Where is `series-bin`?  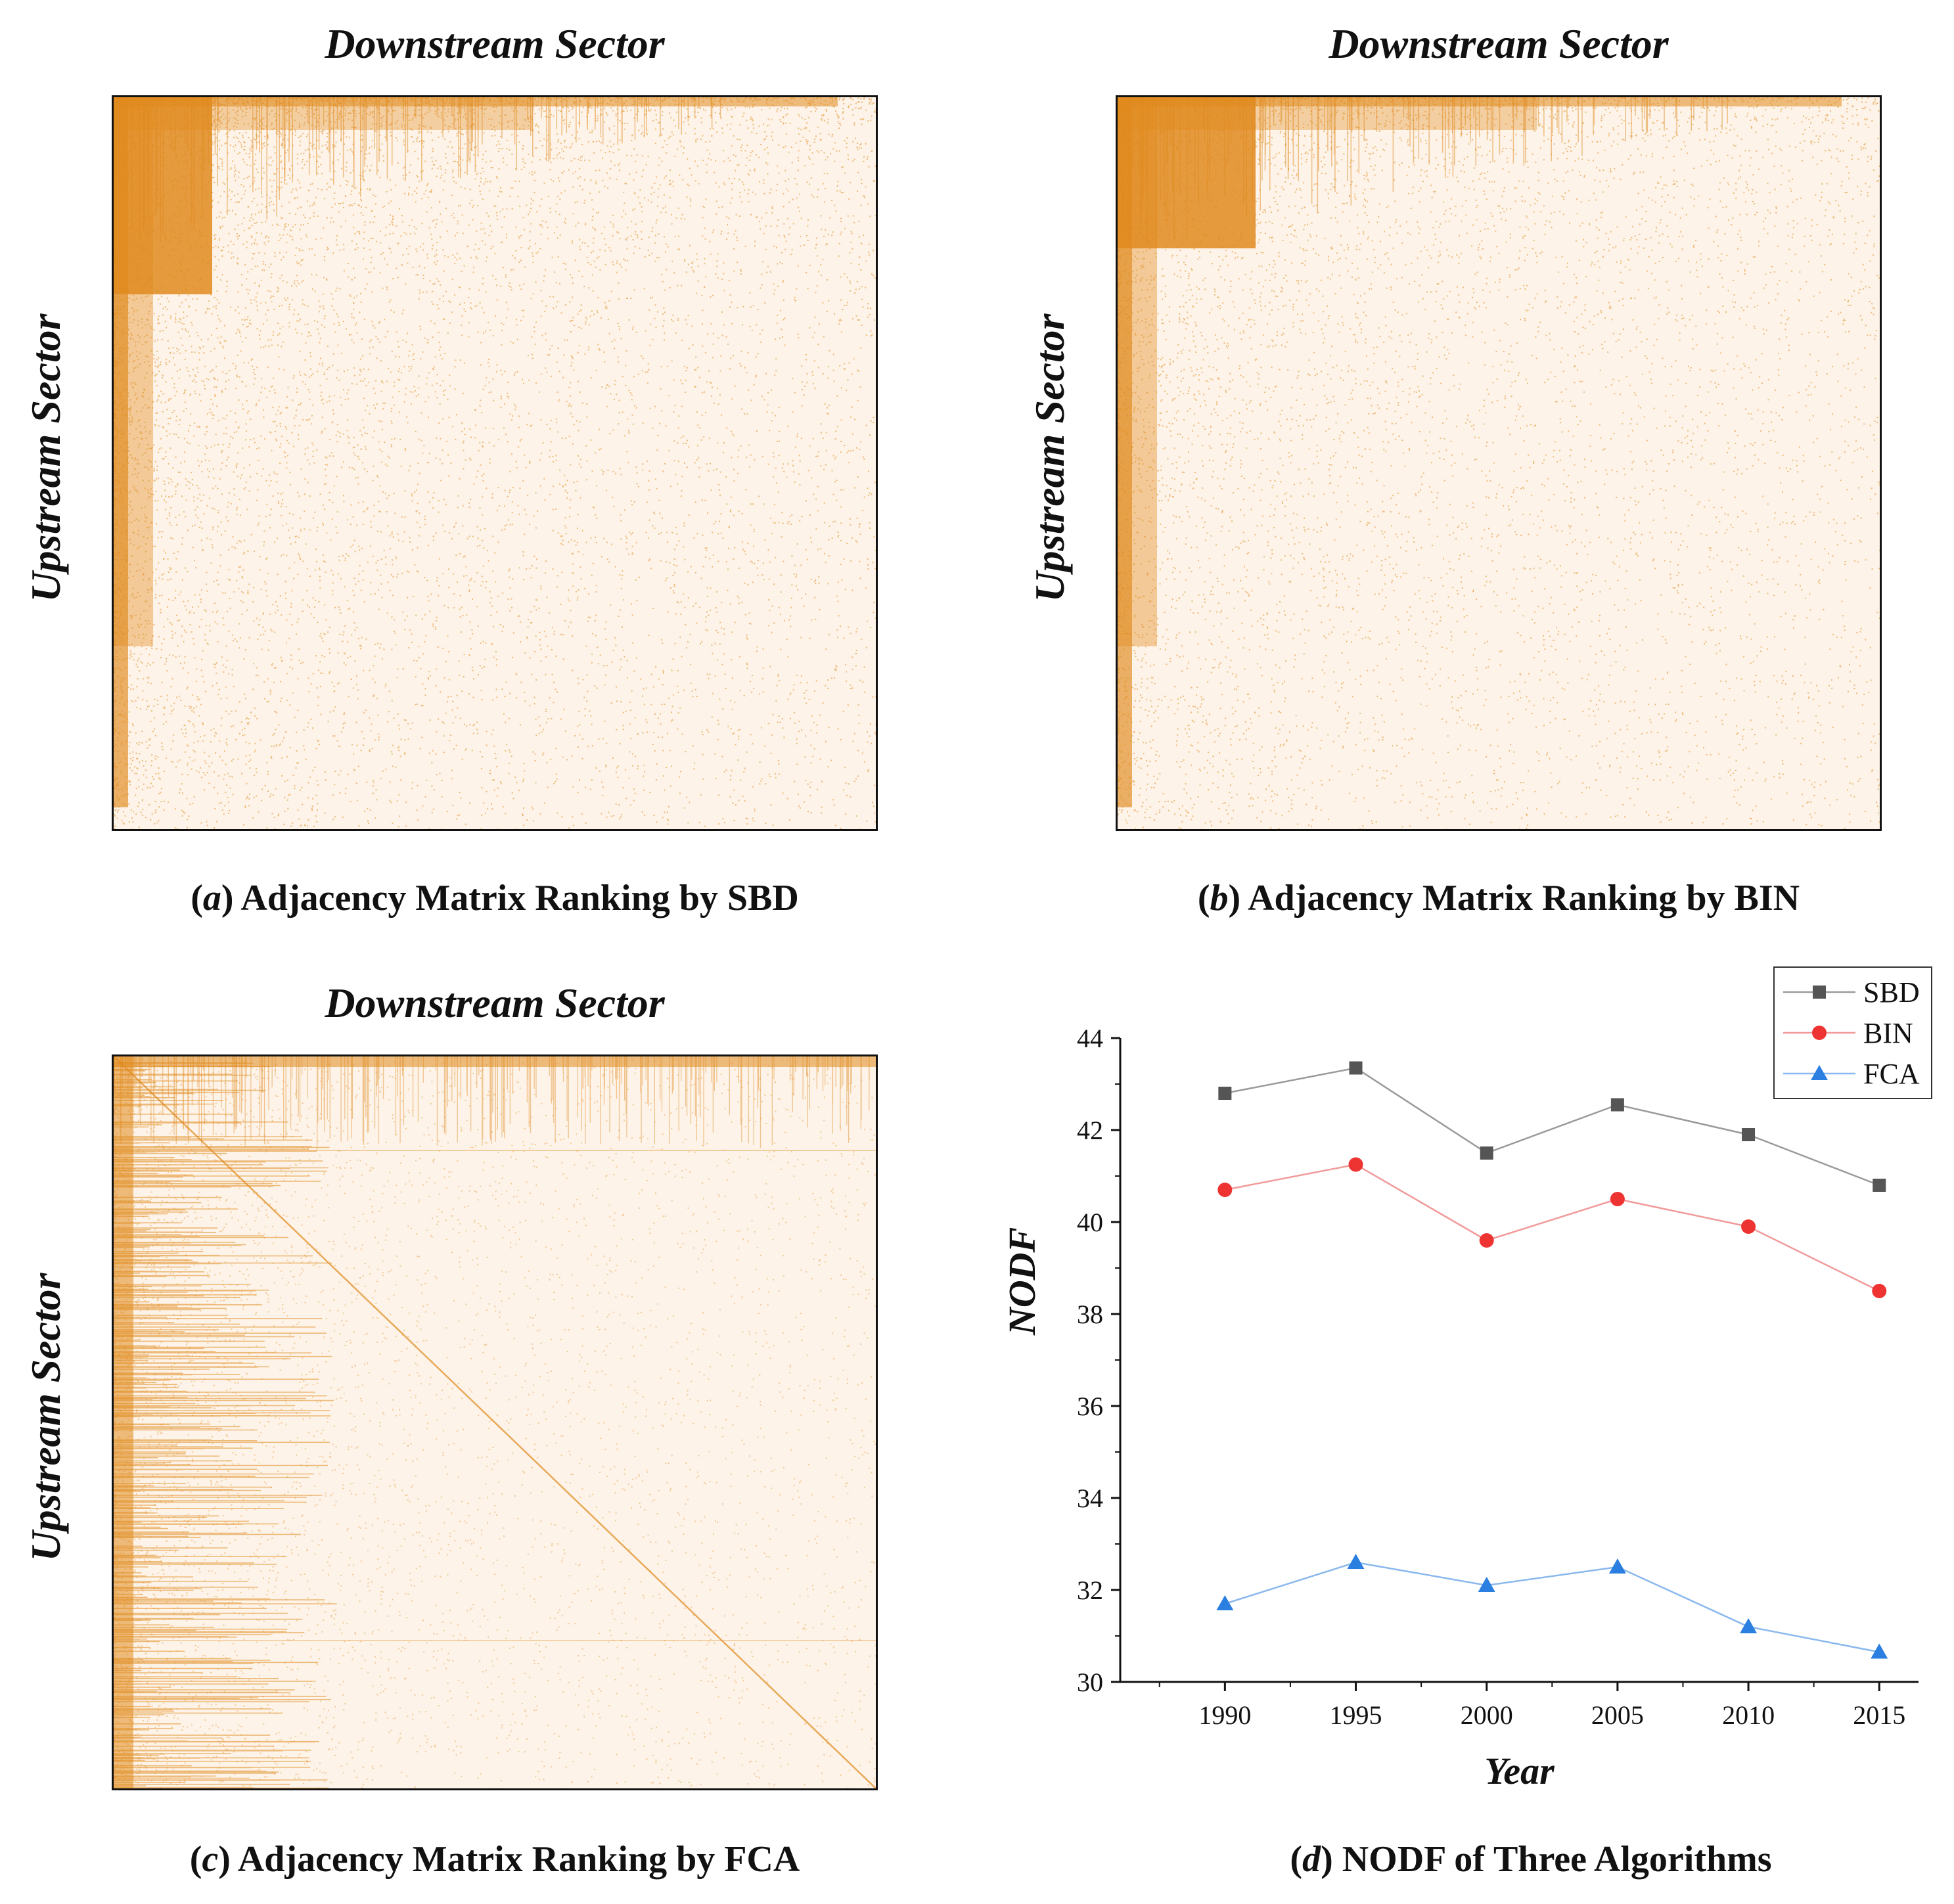
series-bin is located at coordinates (1552, 1227).